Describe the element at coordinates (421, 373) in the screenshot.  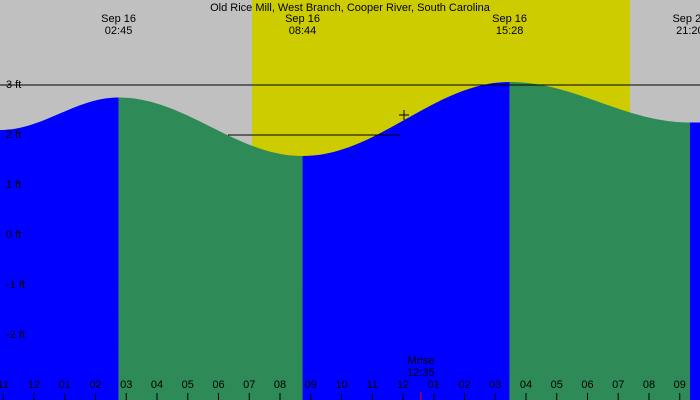
I see `moonrise-time: 12:35` at that location.